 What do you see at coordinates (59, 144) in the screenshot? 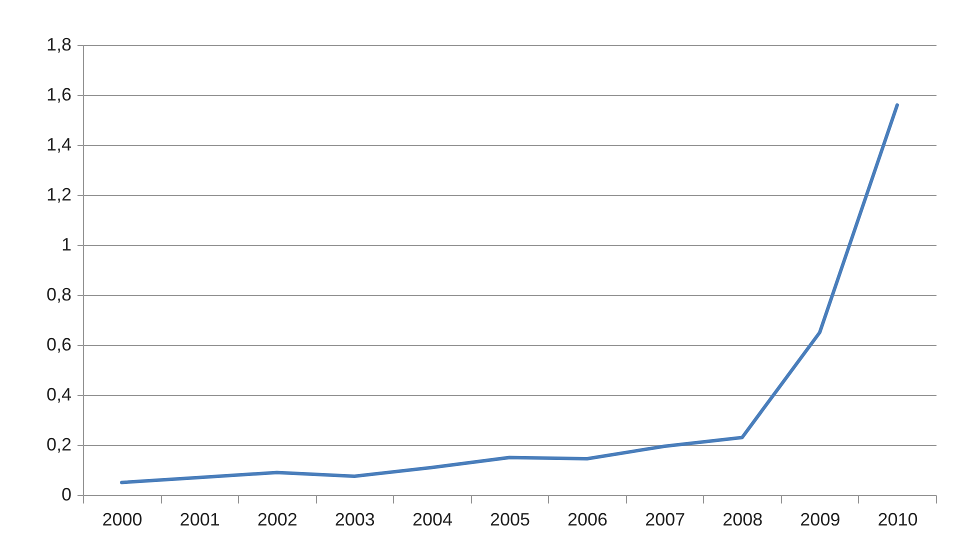
I see `y-tick-label: 1,4` at bounding box center [59, 144].